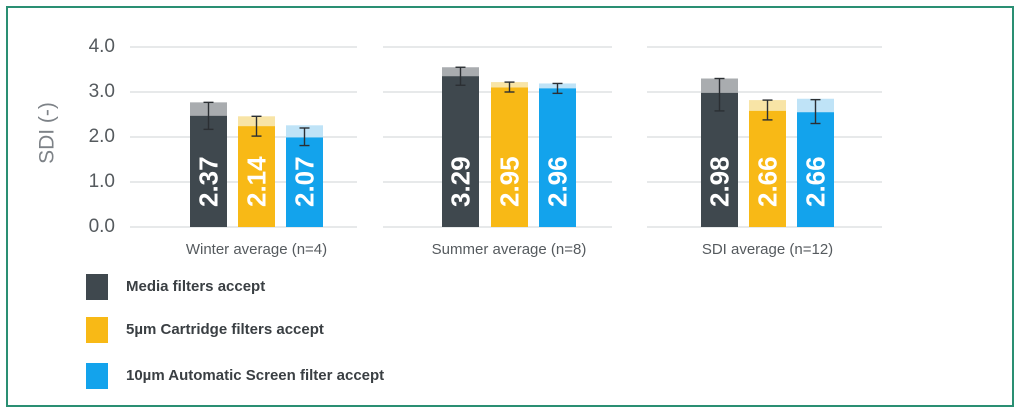  Describe the element at coordinates (102, 46) in the screenshot. I see `y-tick-label: 4.0` at that location.